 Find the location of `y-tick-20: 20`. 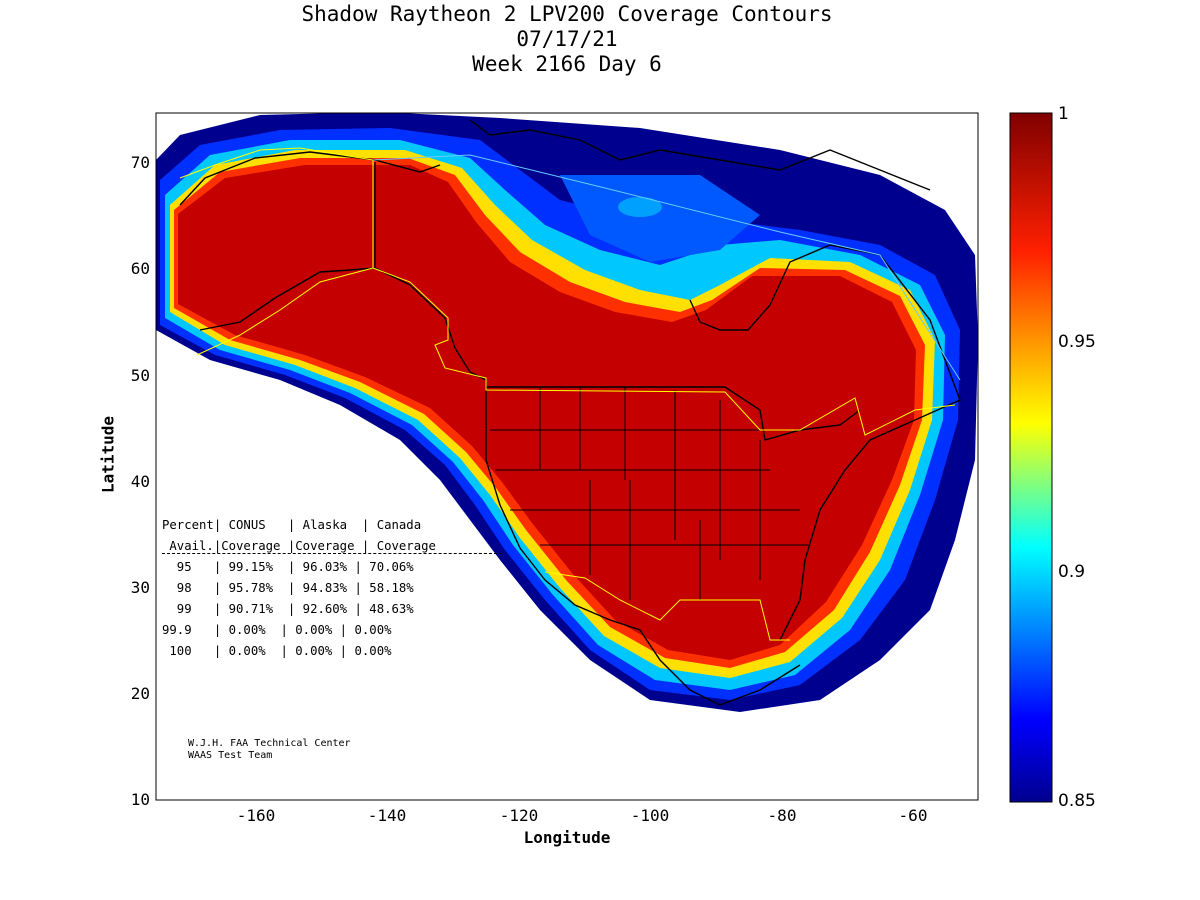

y-tick-20: 20 is located at coordinates (140, 693).